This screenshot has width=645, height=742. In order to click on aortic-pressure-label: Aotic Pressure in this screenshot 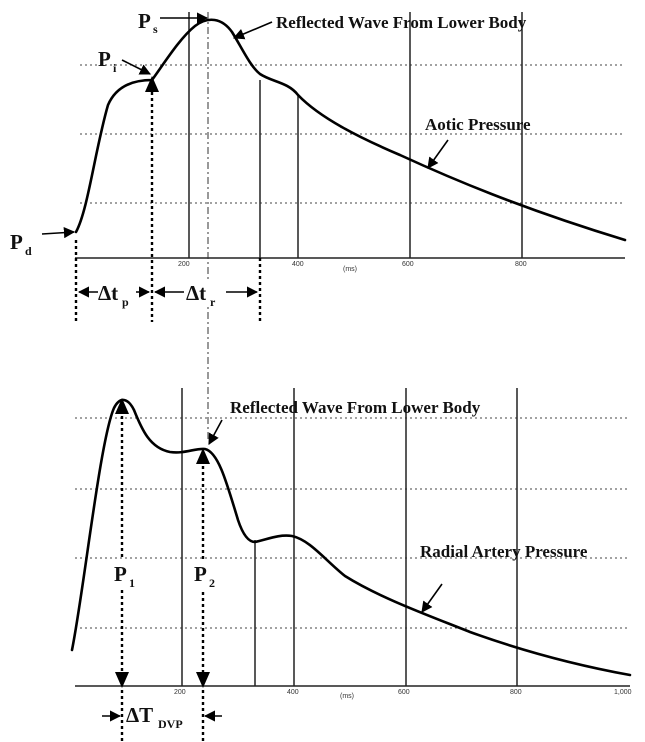, I will do `click(478, 124)`.